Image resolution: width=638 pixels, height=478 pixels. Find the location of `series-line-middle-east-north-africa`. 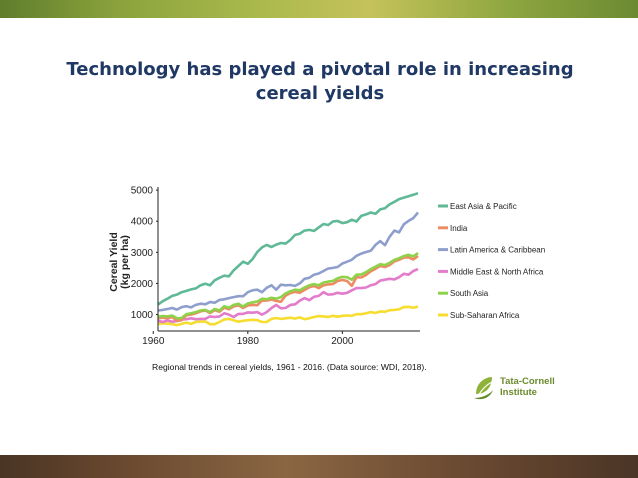

series-line-middle-east-north-africa is located at coordinates (288, 295).